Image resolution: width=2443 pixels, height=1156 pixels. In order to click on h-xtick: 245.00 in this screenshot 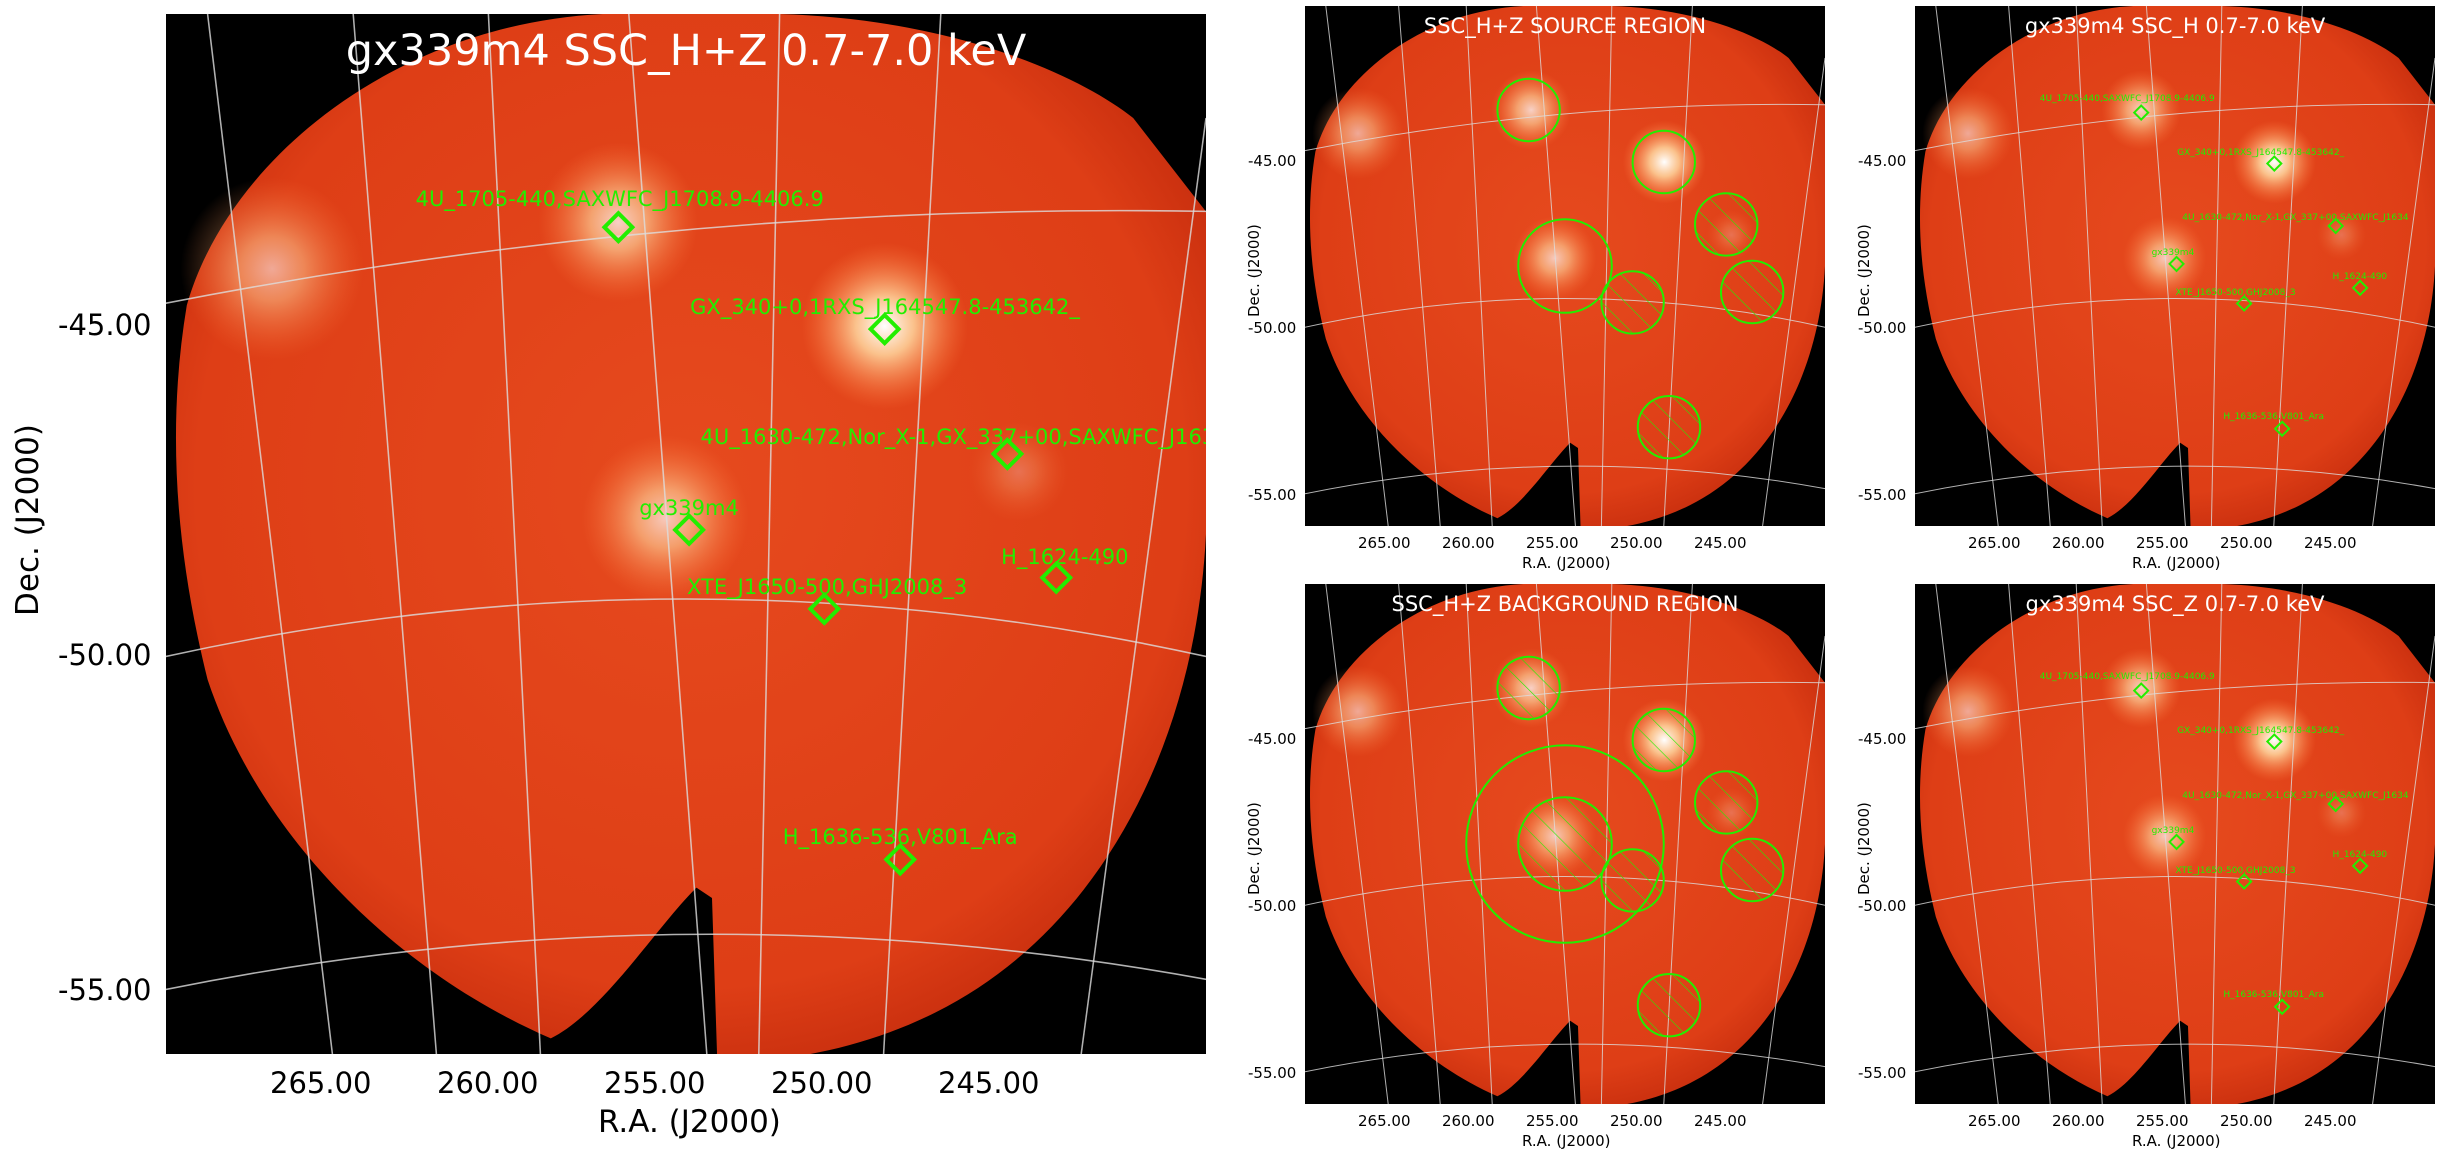, I will do `click(2330, 543)`.